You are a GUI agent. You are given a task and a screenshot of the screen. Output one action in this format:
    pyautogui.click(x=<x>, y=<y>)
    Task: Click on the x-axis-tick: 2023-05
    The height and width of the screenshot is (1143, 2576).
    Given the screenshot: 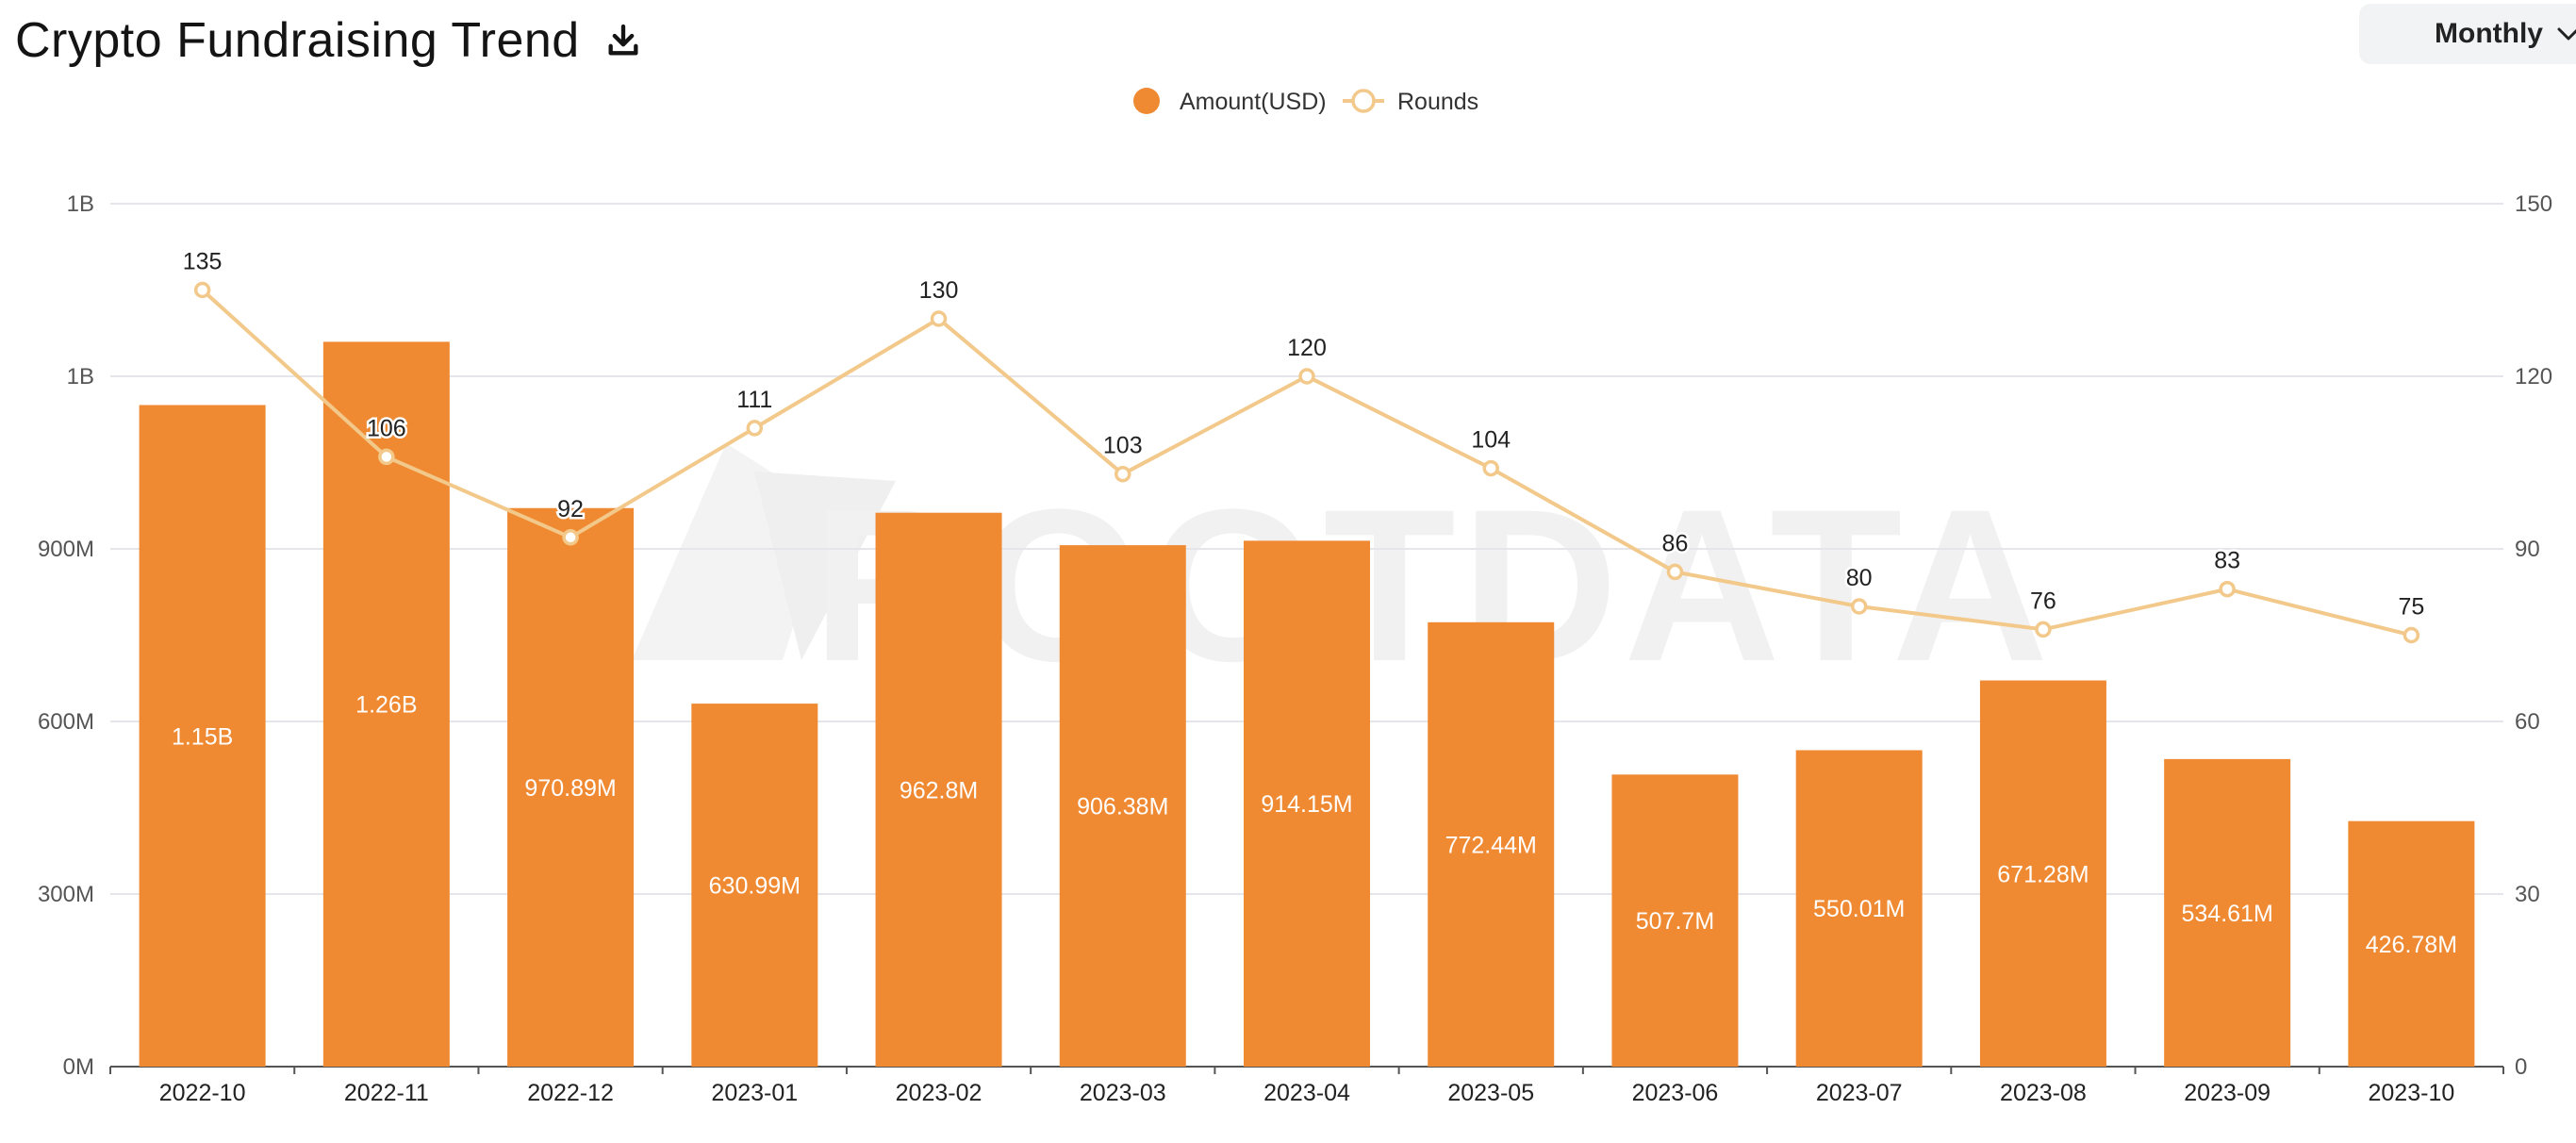 What is the action you would take?
    pyautogui.click(x=1490, y=1093)
    